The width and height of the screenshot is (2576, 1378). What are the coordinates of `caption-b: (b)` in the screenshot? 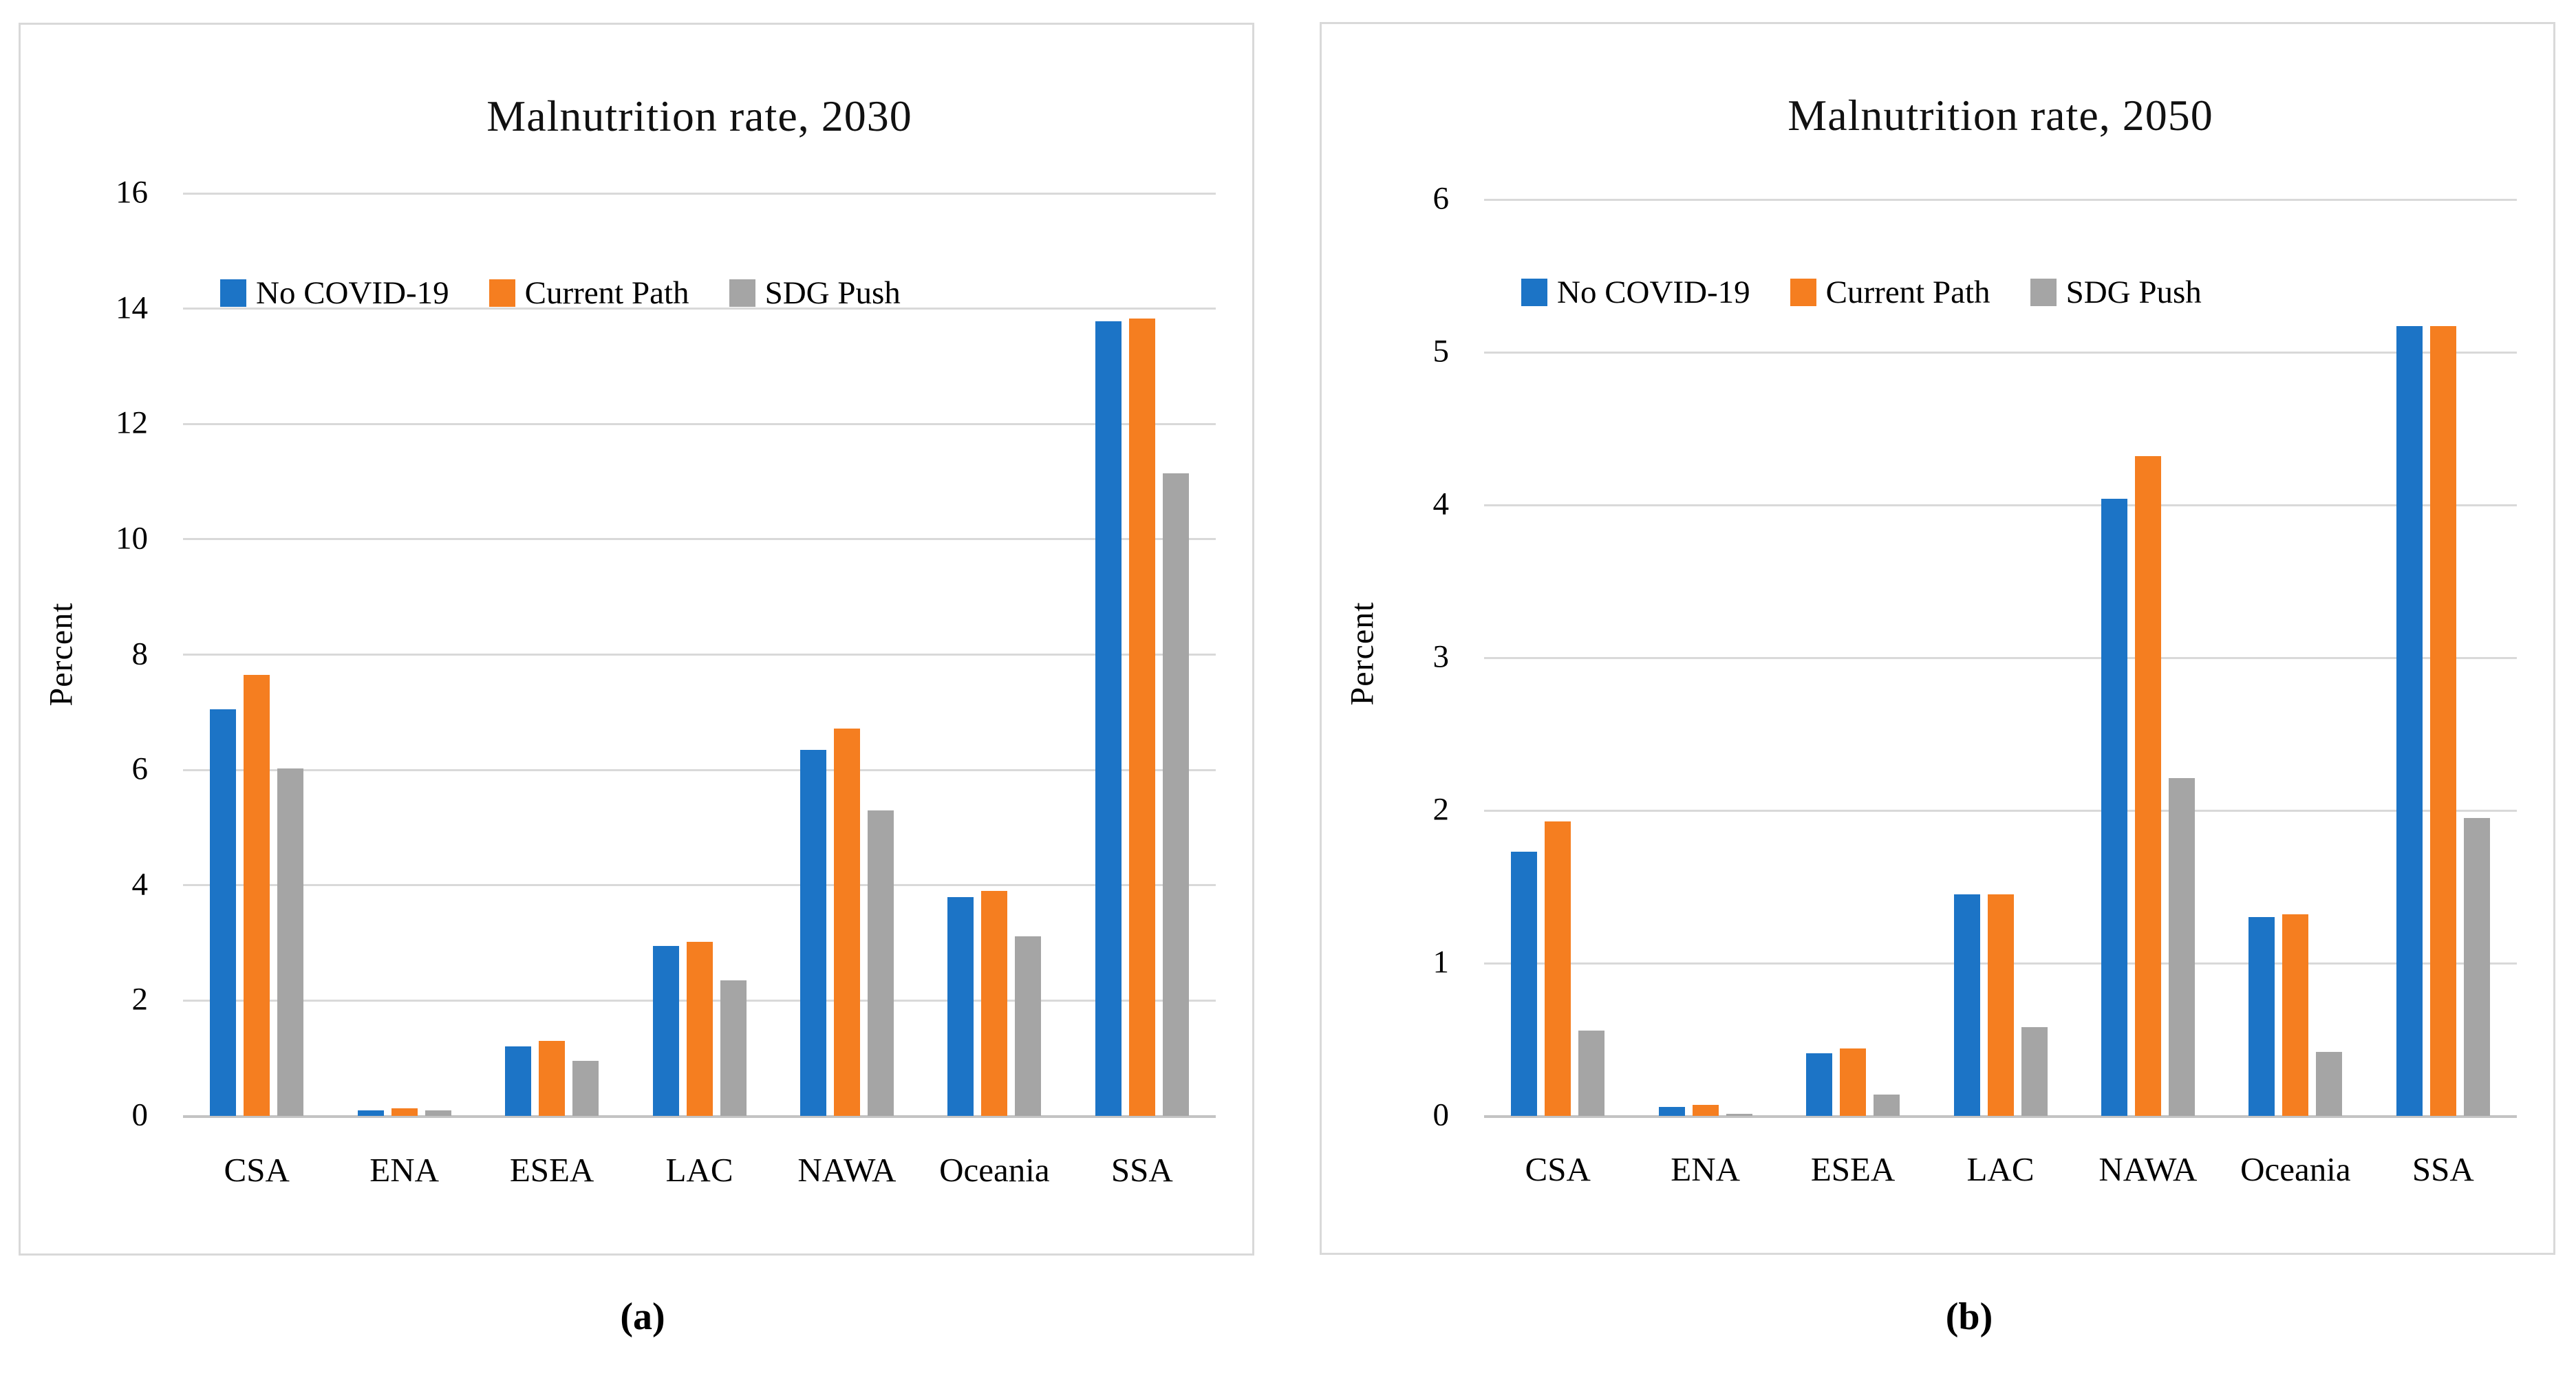 It's located at (1969, 1316).